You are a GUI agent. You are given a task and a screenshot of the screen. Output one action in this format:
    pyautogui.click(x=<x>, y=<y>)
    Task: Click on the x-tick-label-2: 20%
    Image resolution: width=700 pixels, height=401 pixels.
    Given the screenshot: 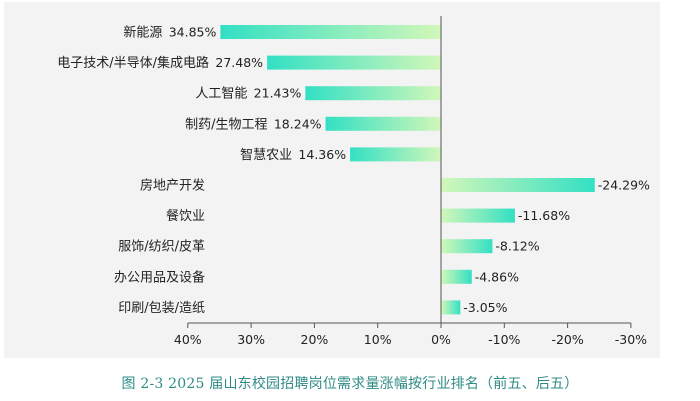 What is the action you would take?
    pyautogui.click(x=315, y=339)
    